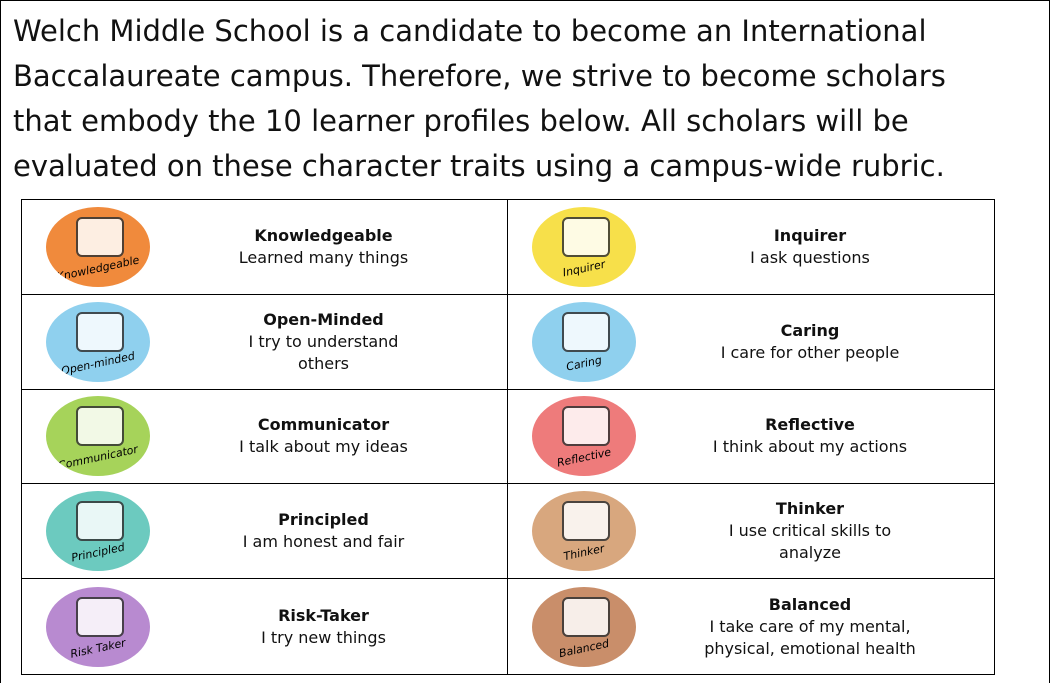 The height and width of the screenshot is (683, 1050). I want to click on profile-text: Inquirer I ask questions, so click(815, 247).